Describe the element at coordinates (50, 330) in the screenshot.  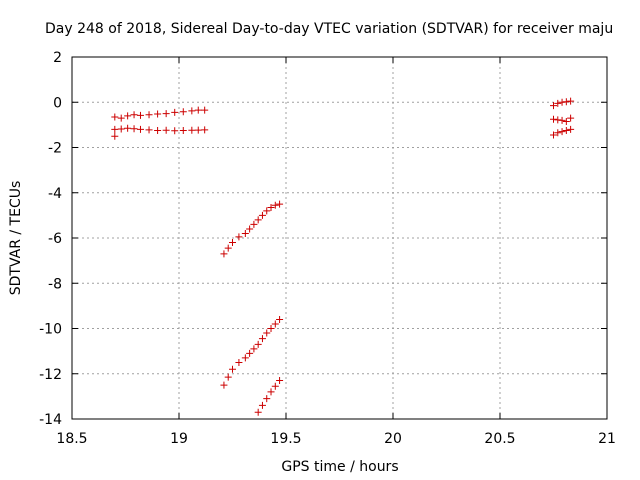
I see `y-tick-label: -10` at that location.